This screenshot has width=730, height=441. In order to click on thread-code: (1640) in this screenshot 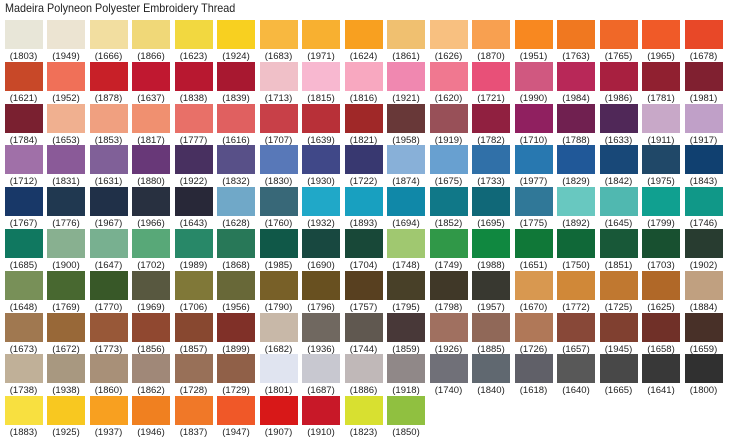, I will do `click(576, 391)`.